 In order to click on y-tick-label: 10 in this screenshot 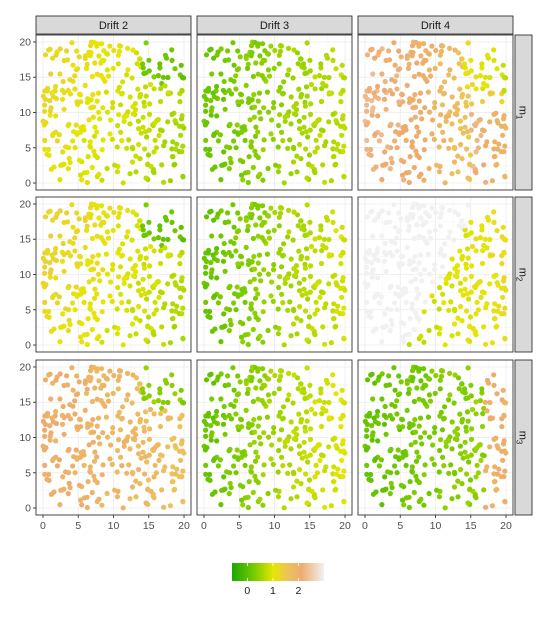, I will do `click(25, 438)`.